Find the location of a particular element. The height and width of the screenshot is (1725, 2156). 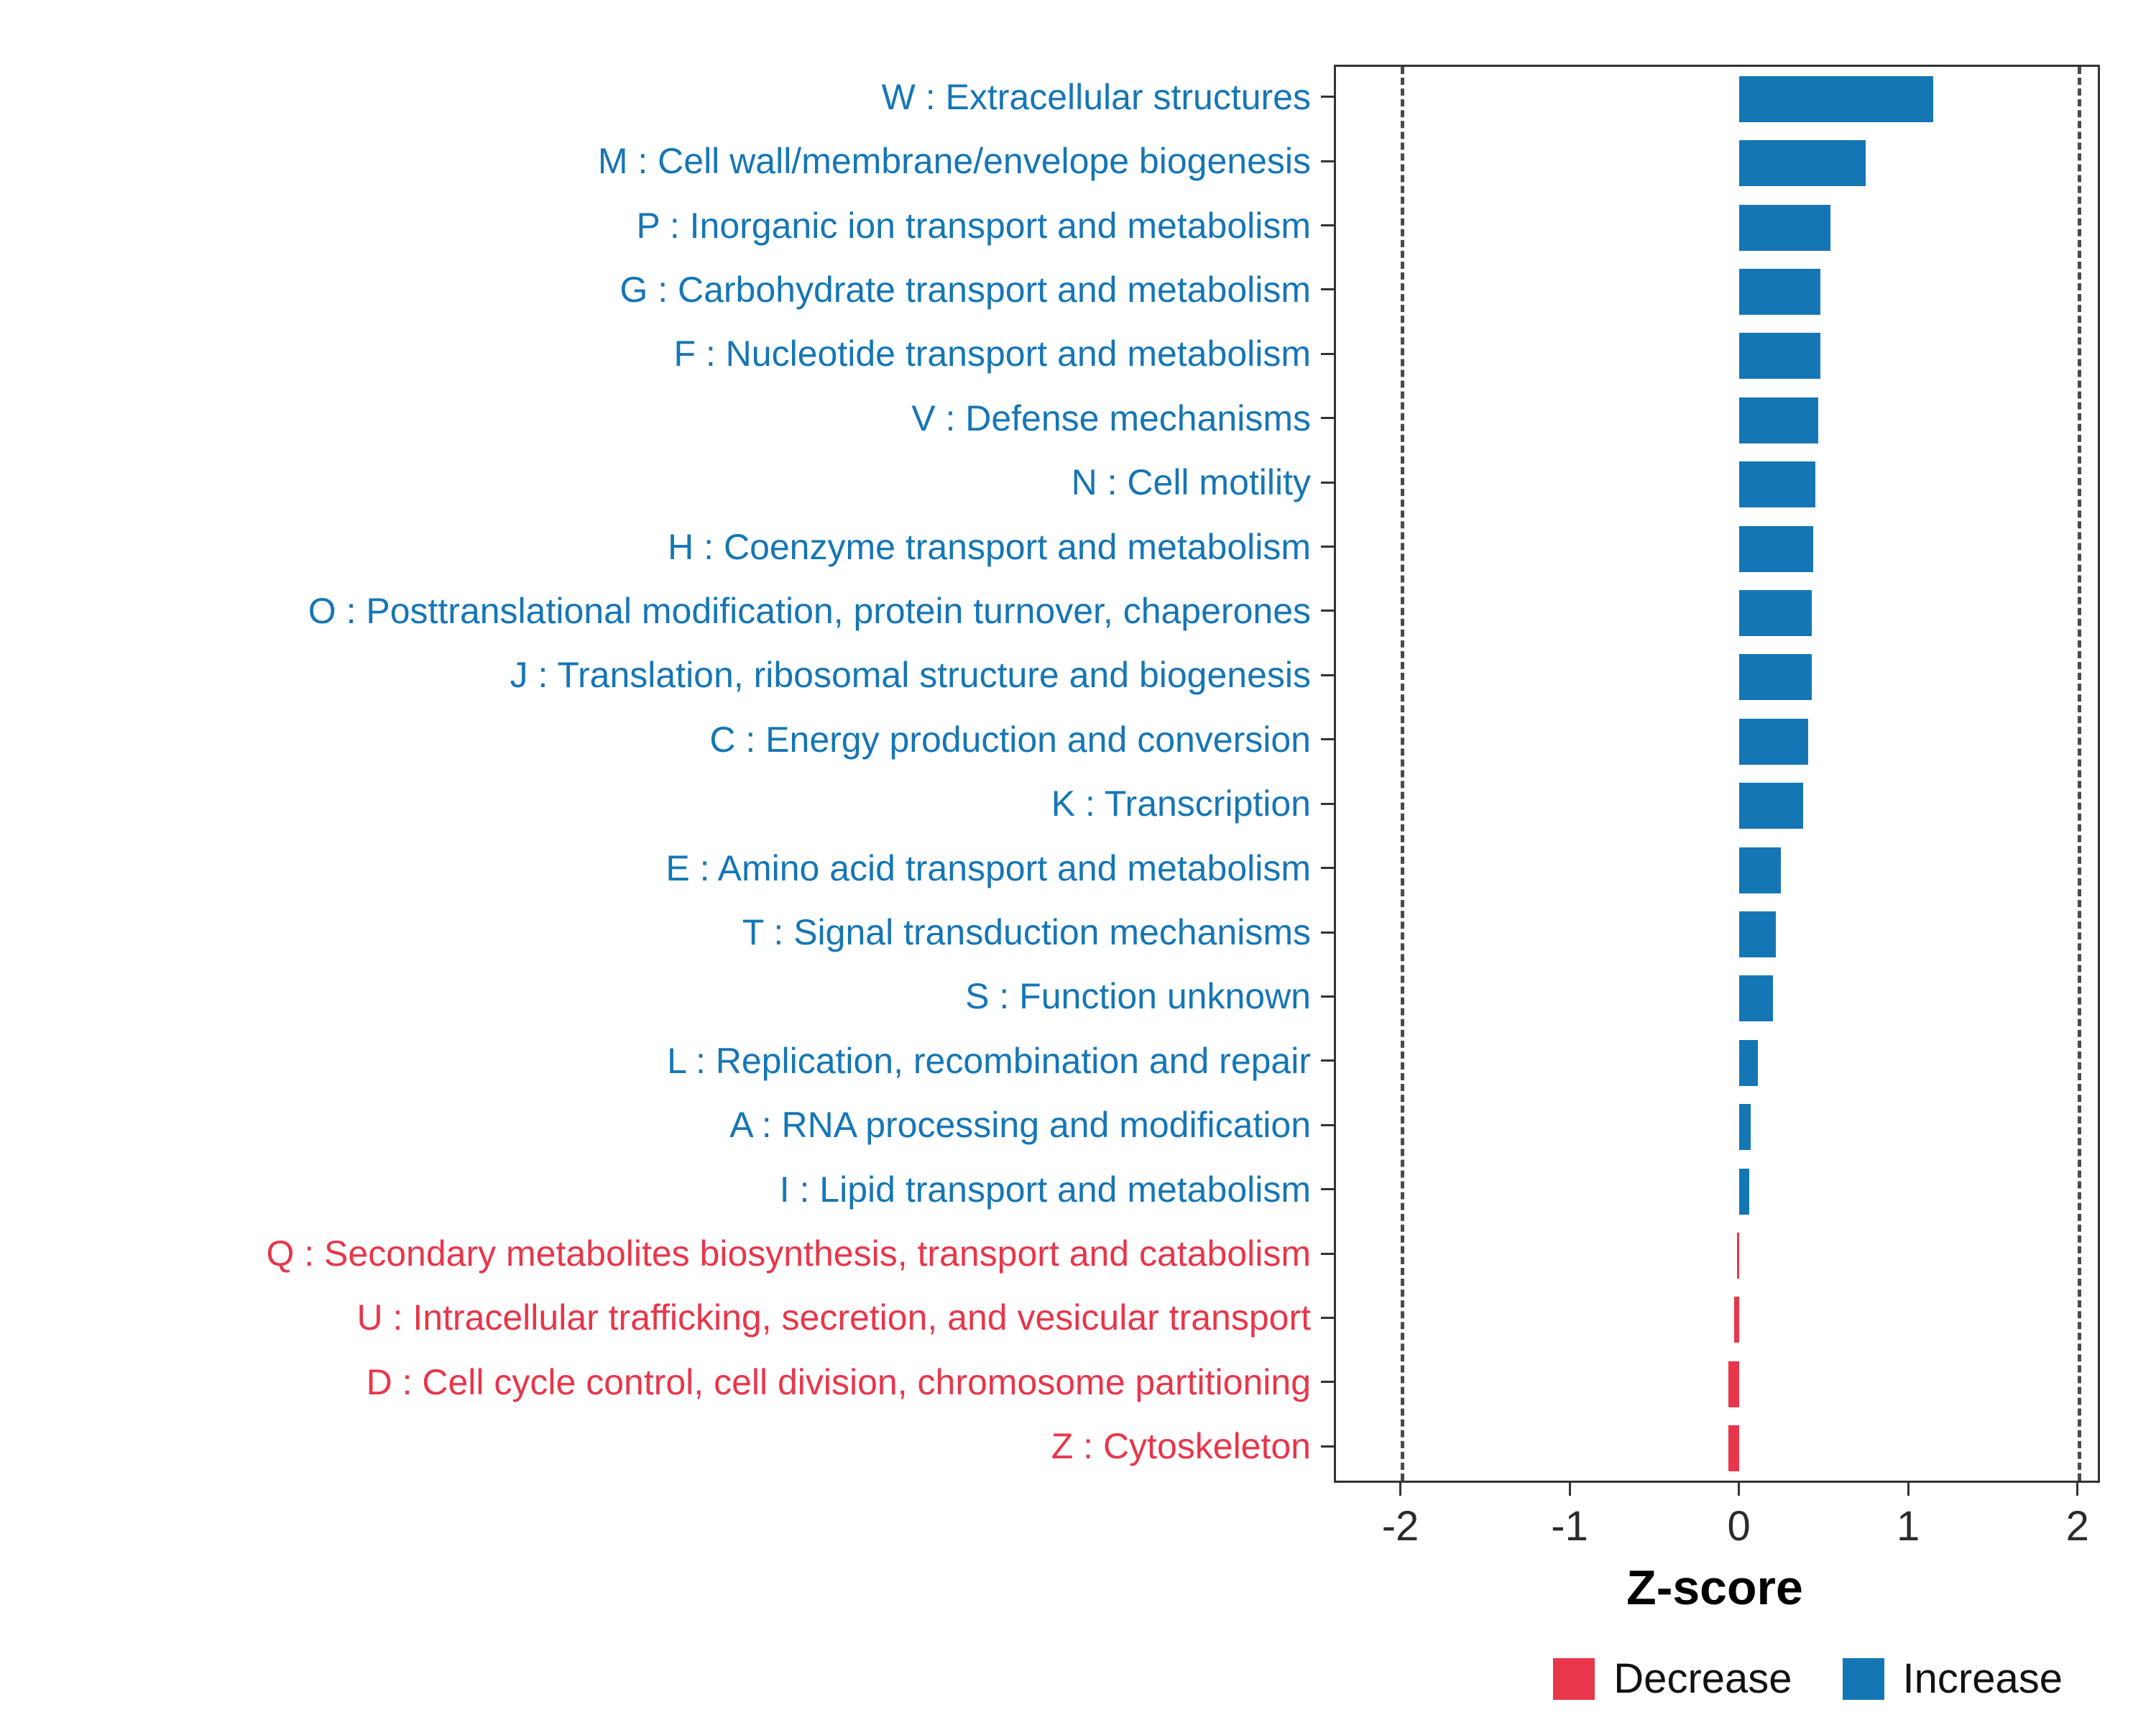

x-axis-tick-label: 0 is located at coordinates (1739, 1526).